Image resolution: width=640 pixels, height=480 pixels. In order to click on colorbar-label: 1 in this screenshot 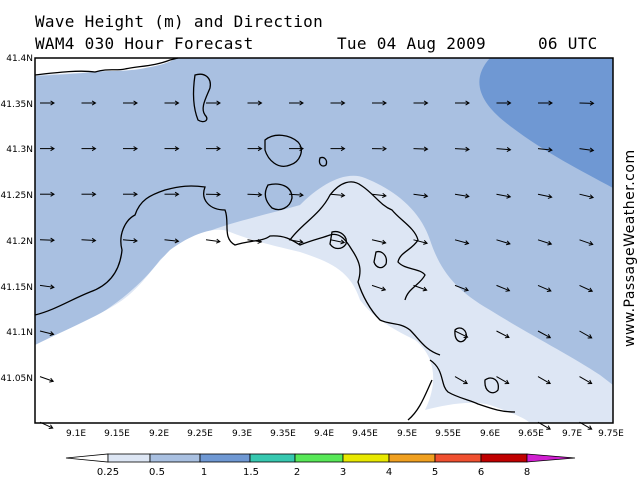, I will do `click(204, 472)`.